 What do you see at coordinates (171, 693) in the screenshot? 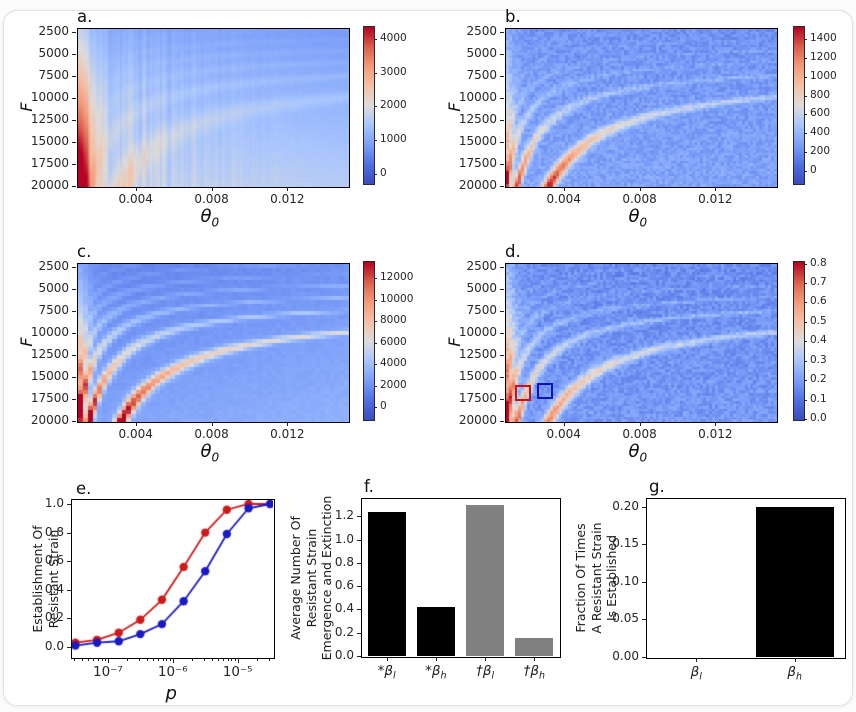
I see `panel-e-xlabel: p` at bounding box center [171, 693].